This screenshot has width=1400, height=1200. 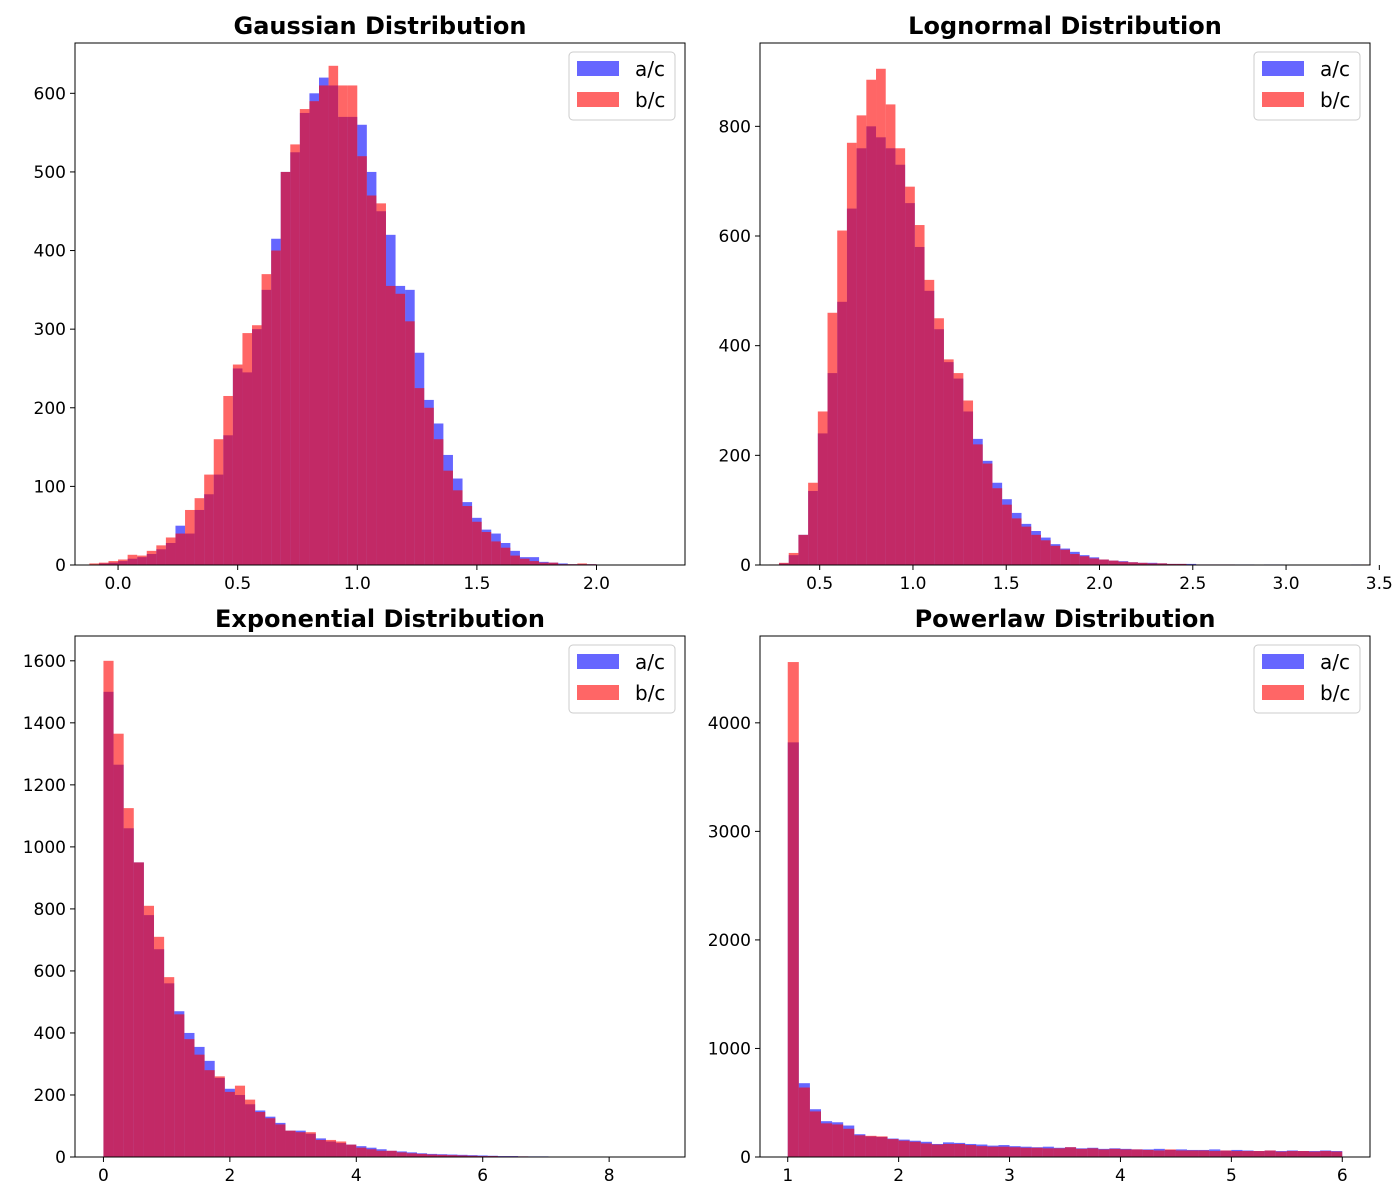 What do you see at coordinates (1379, 584) in the screenshot?
I see `x-tick-label: 3.5` at bounding box center [1379, 584].